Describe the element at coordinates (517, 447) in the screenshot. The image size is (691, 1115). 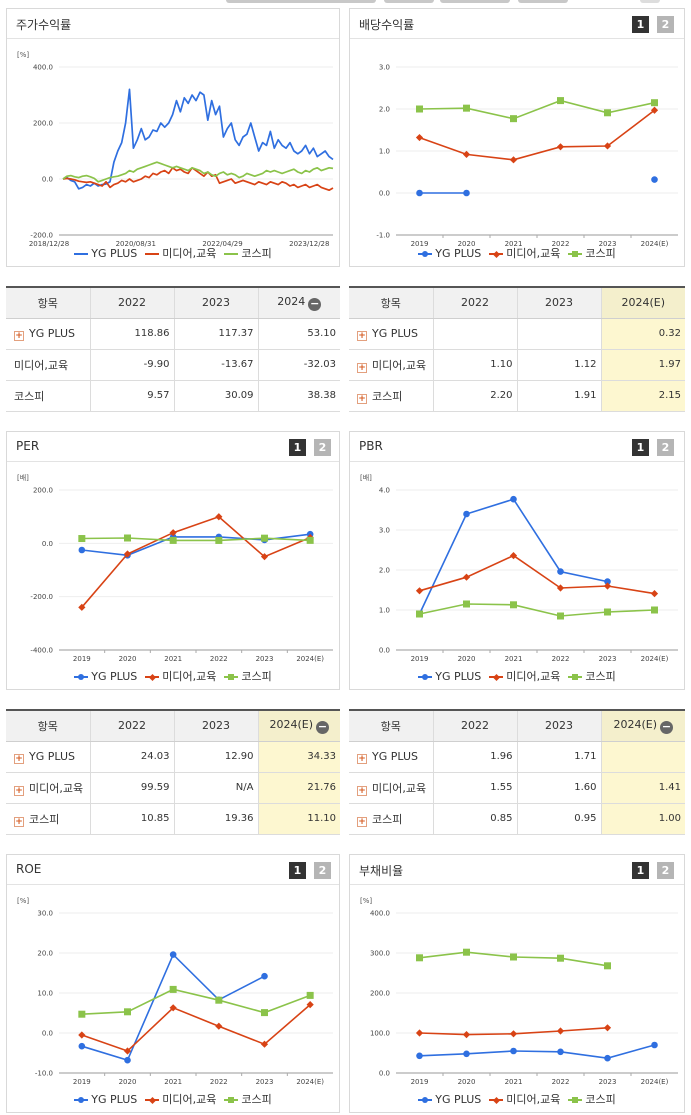
I see `panel-header: PBR 1 2` at that location.